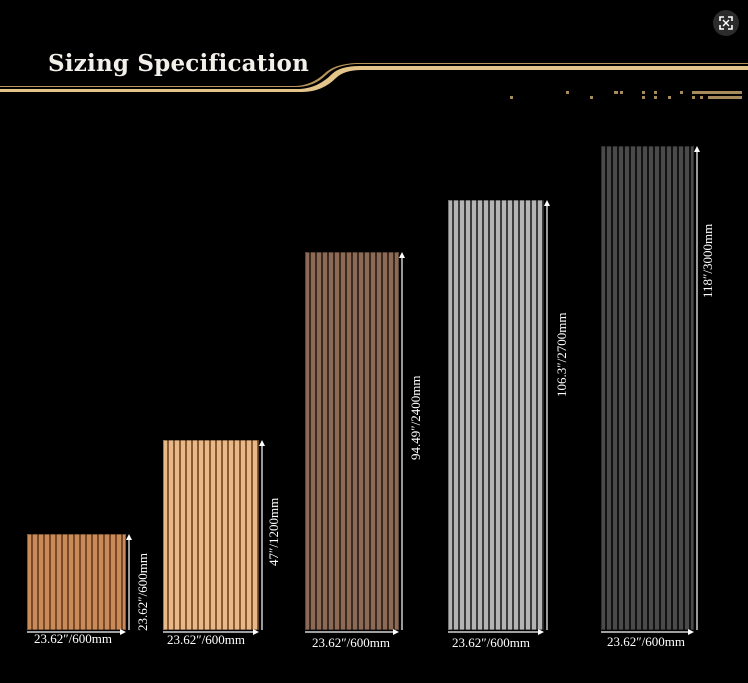 This screenshot has width=748, height=683. I want to click on height-label: 47″/1200mm, so click(273, 531).